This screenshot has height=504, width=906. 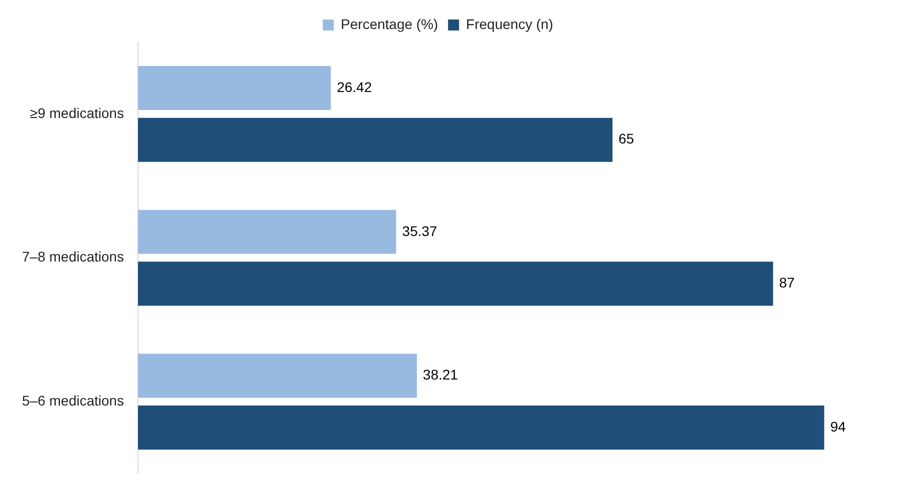 What do you see at coordinates (389, 24) in the screenshot?
I see `legend-label: Percentage (%)` at bounding box center [389, 24].